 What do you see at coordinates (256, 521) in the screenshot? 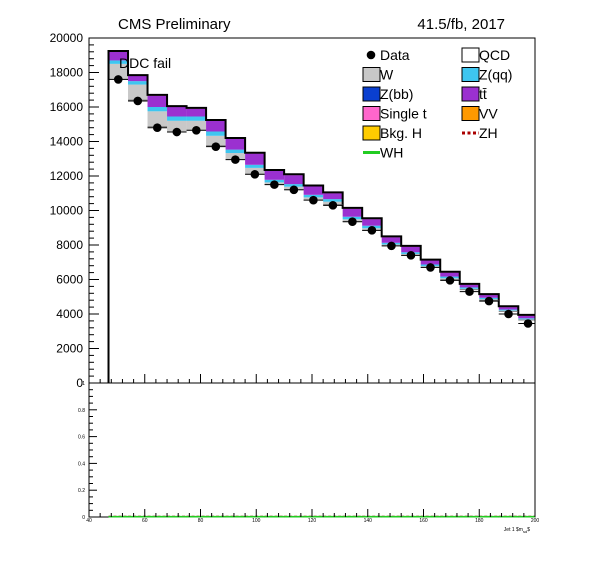
I see `ratio-x-tick-label-3: 100` at bounding box center [256, 521].